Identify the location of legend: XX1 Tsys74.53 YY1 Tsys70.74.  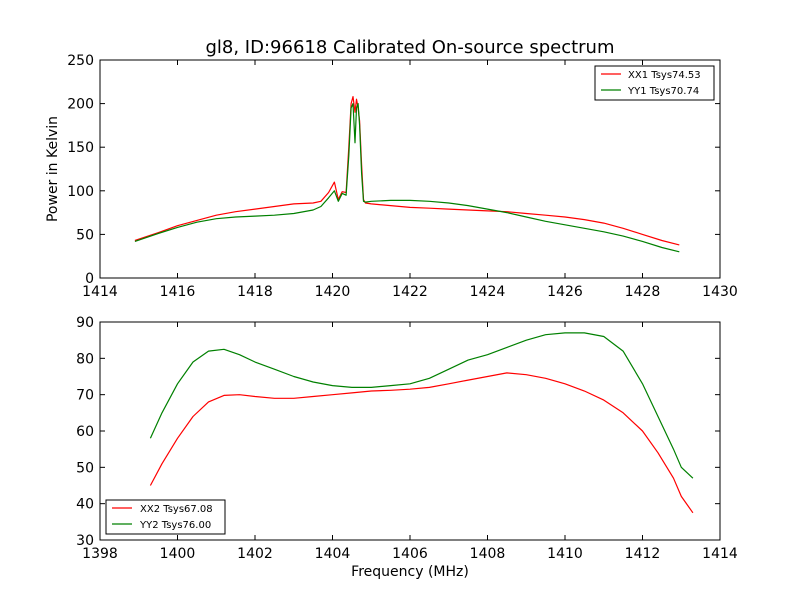
(654, 83).